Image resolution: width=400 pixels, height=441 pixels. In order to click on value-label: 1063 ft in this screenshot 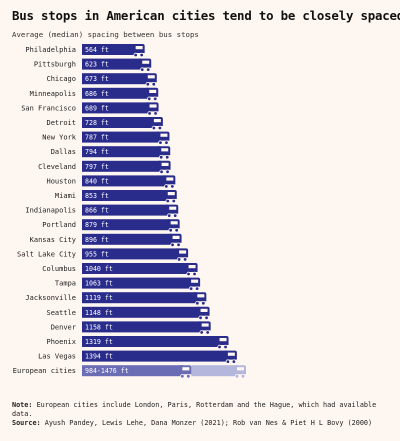, I will do `click(99, 284)`.